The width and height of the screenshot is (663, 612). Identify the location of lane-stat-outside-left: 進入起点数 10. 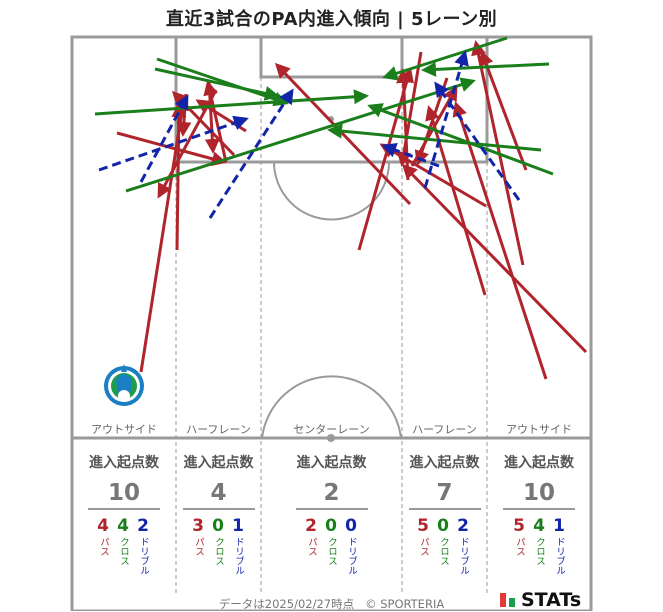
(124, 481).